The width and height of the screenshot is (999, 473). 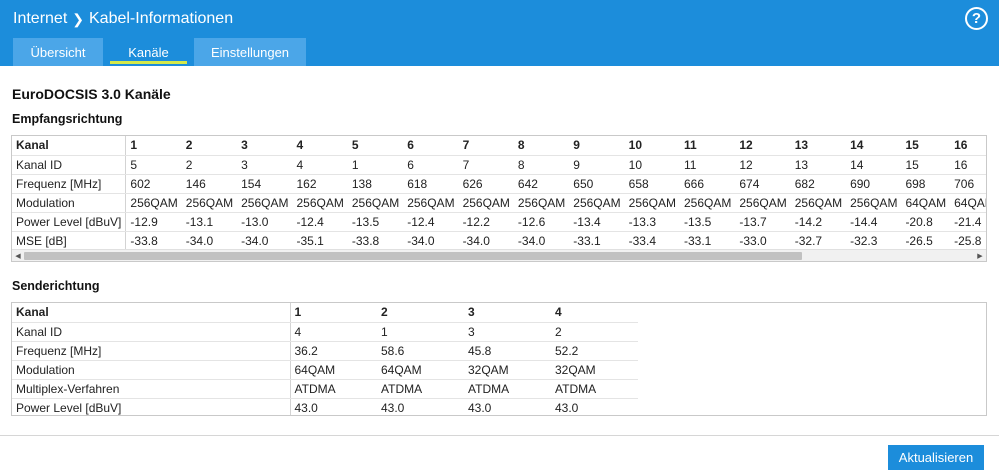 What do you see at coordinates (151, 389) in the screenshot?
I see `row-label: Multiplex-Verfahren` at bounding box center [151, 389].